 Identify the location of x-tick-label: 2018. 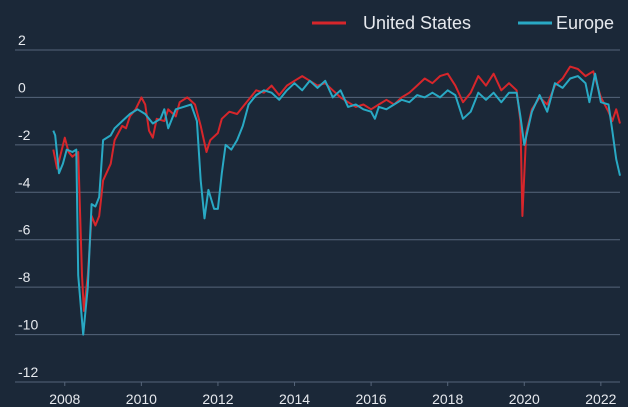
(447, 399).